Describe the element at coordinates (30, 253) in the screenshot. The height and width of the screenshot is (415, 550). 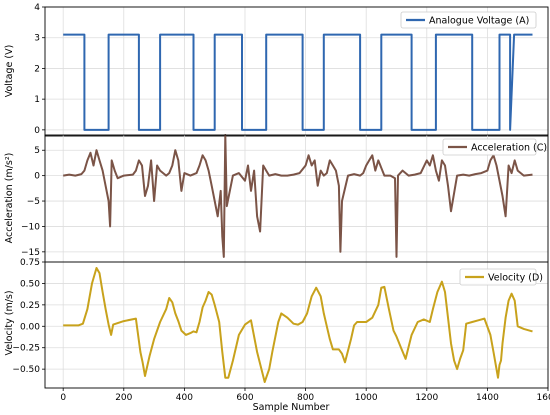
I see `y-tick-label: −15` at that location.